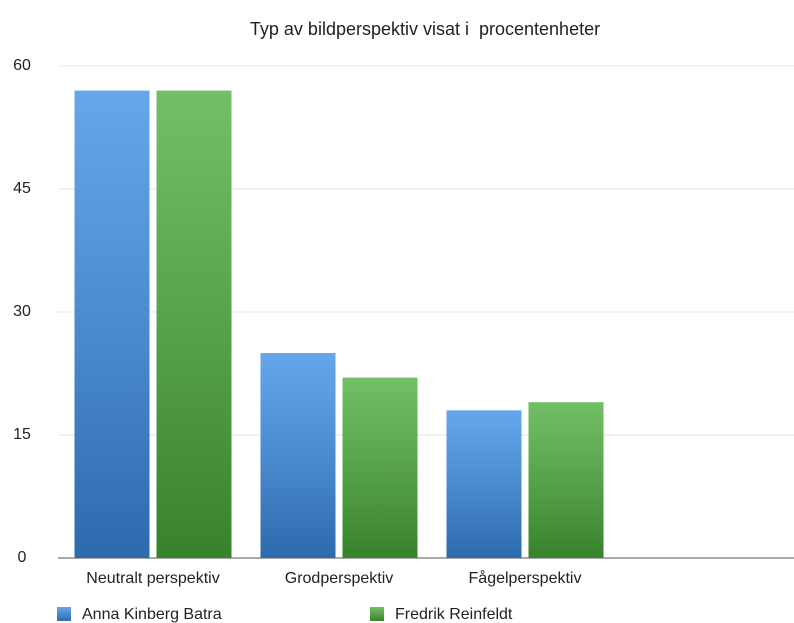 This screenshot has width=794, height=623. I want to click on legend-label: Anna Kinberg Batra, so click(152, 614).